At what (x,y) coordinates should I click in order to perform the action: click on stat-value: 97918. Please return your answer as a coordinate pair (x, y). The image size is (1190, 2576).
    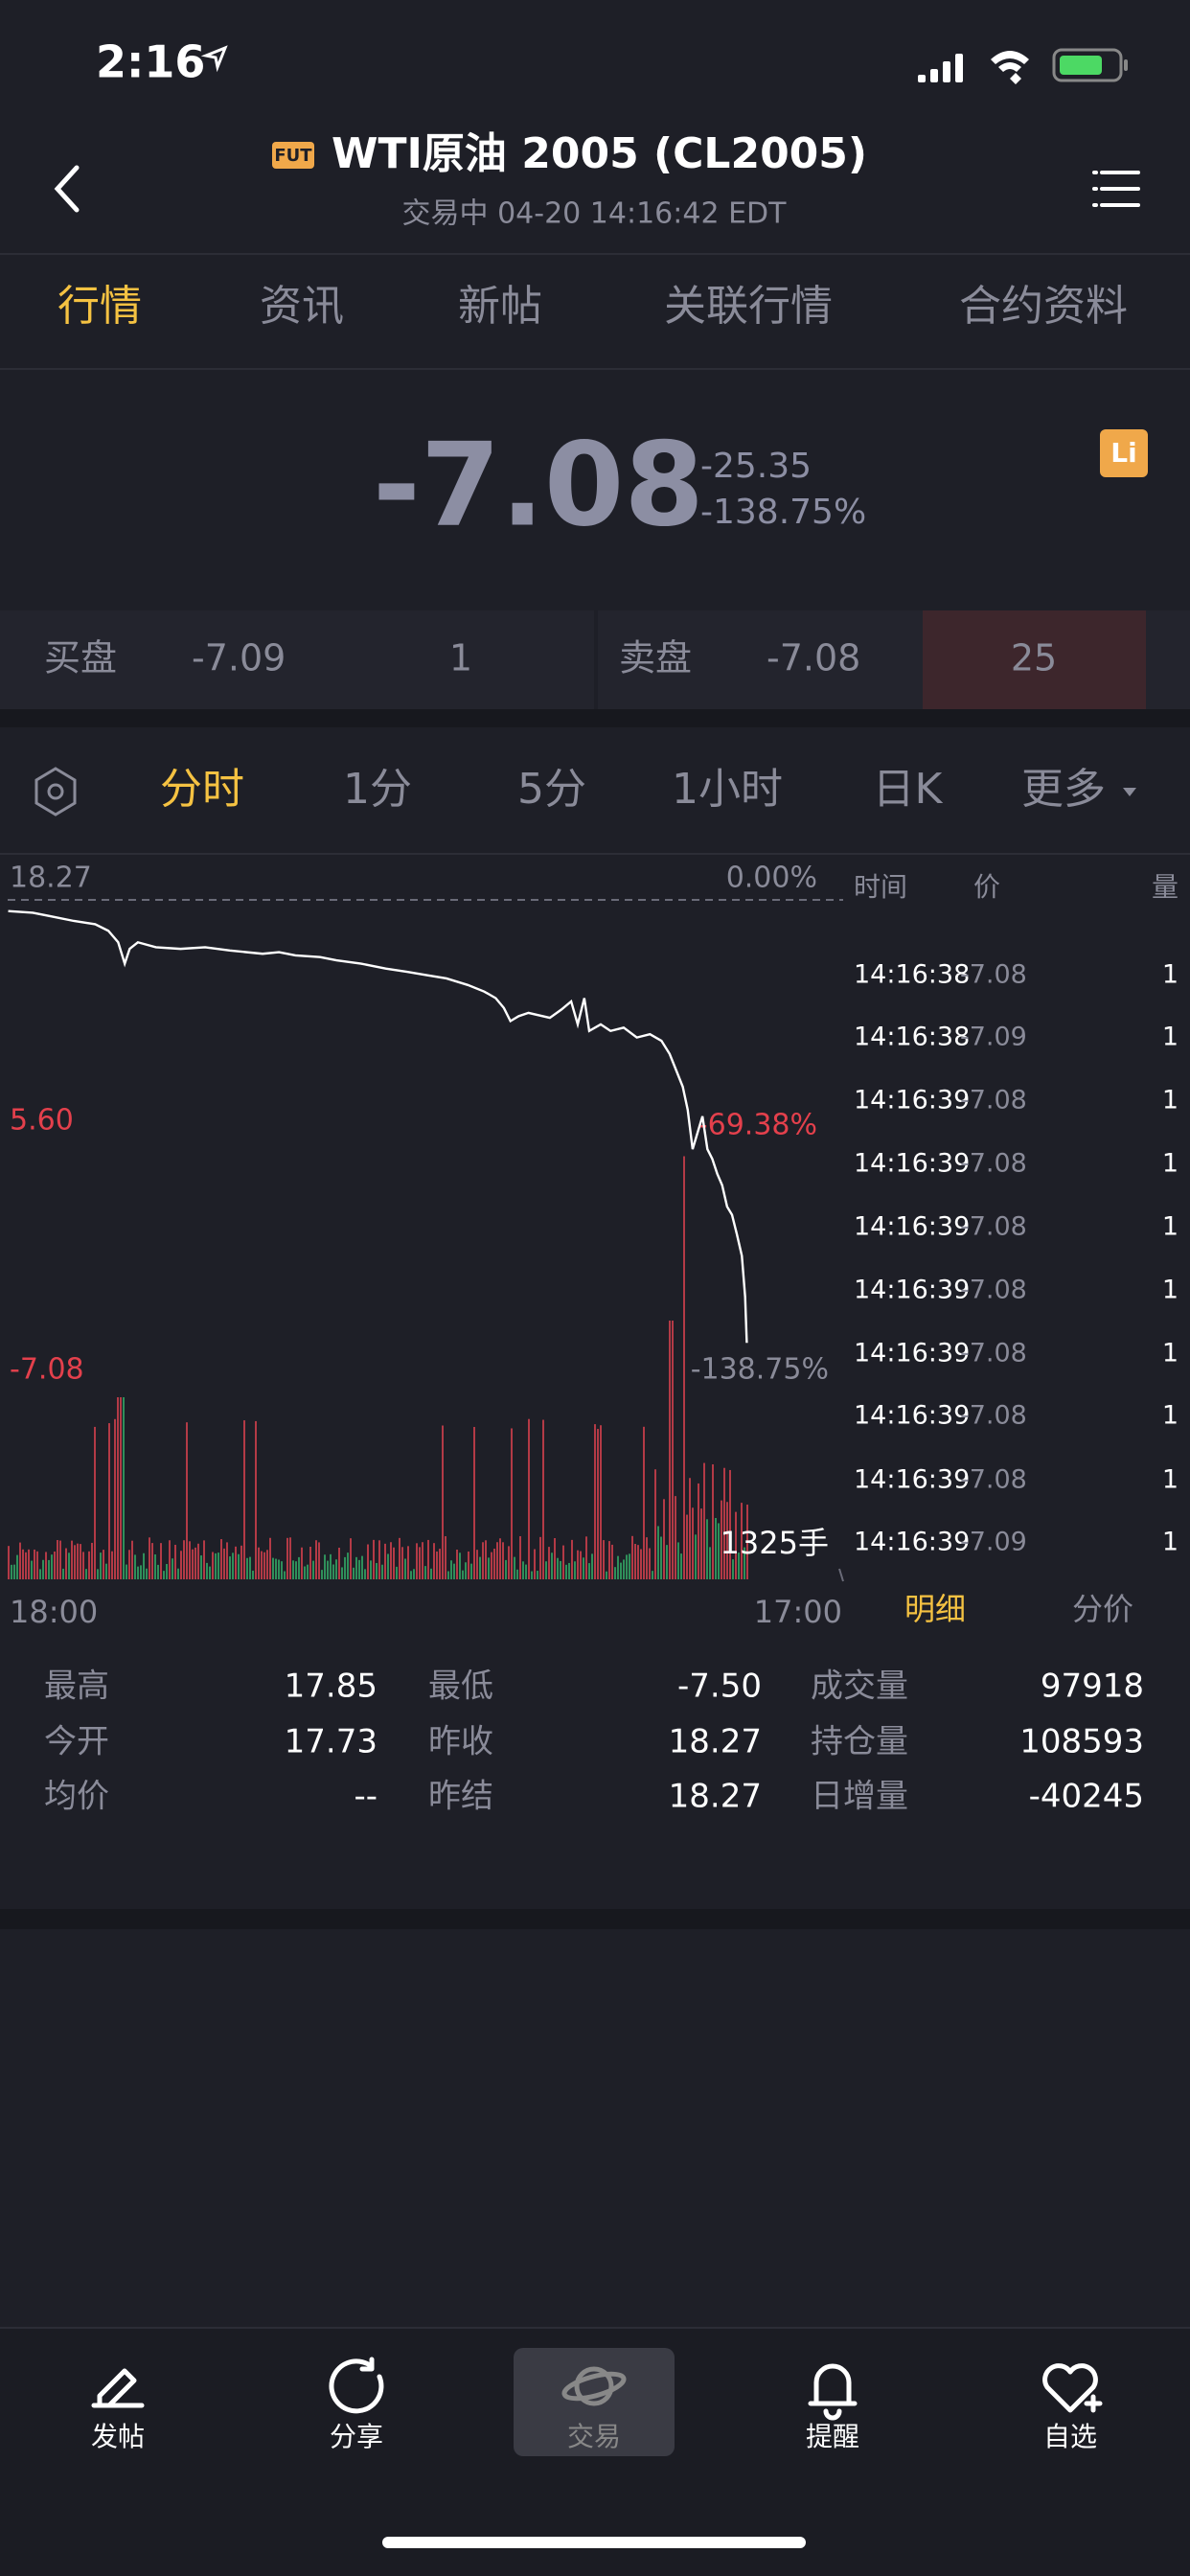
    Looking at the image, I should click on (1093, 1687).